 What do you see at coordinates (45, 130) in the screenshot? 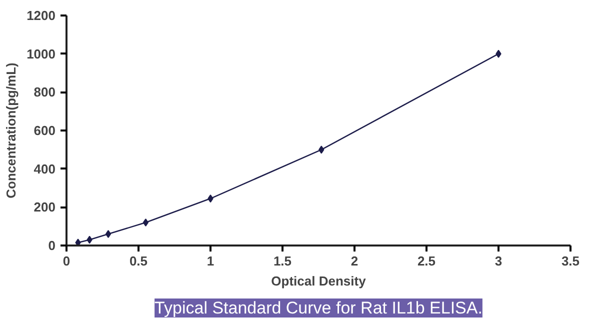
I see `y-tick-label: 600` at bounding box center [45, 130].